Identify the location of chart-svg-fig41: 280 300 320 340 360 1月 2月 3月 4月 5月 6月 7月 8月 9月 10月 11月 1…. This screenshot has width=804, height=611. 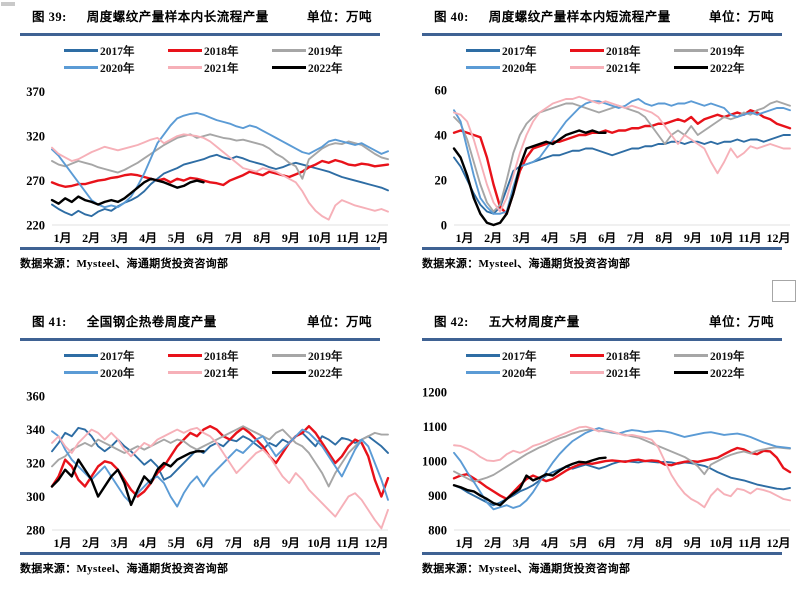
(208, 470).